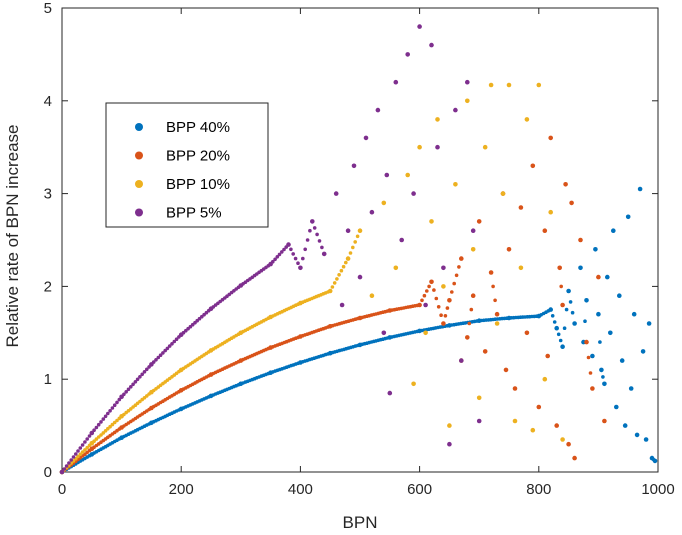  What do you see at coordinates (657, 489) in the screenshot?
I see `x-tick-label: 1000` at bounding box center [657, 489].